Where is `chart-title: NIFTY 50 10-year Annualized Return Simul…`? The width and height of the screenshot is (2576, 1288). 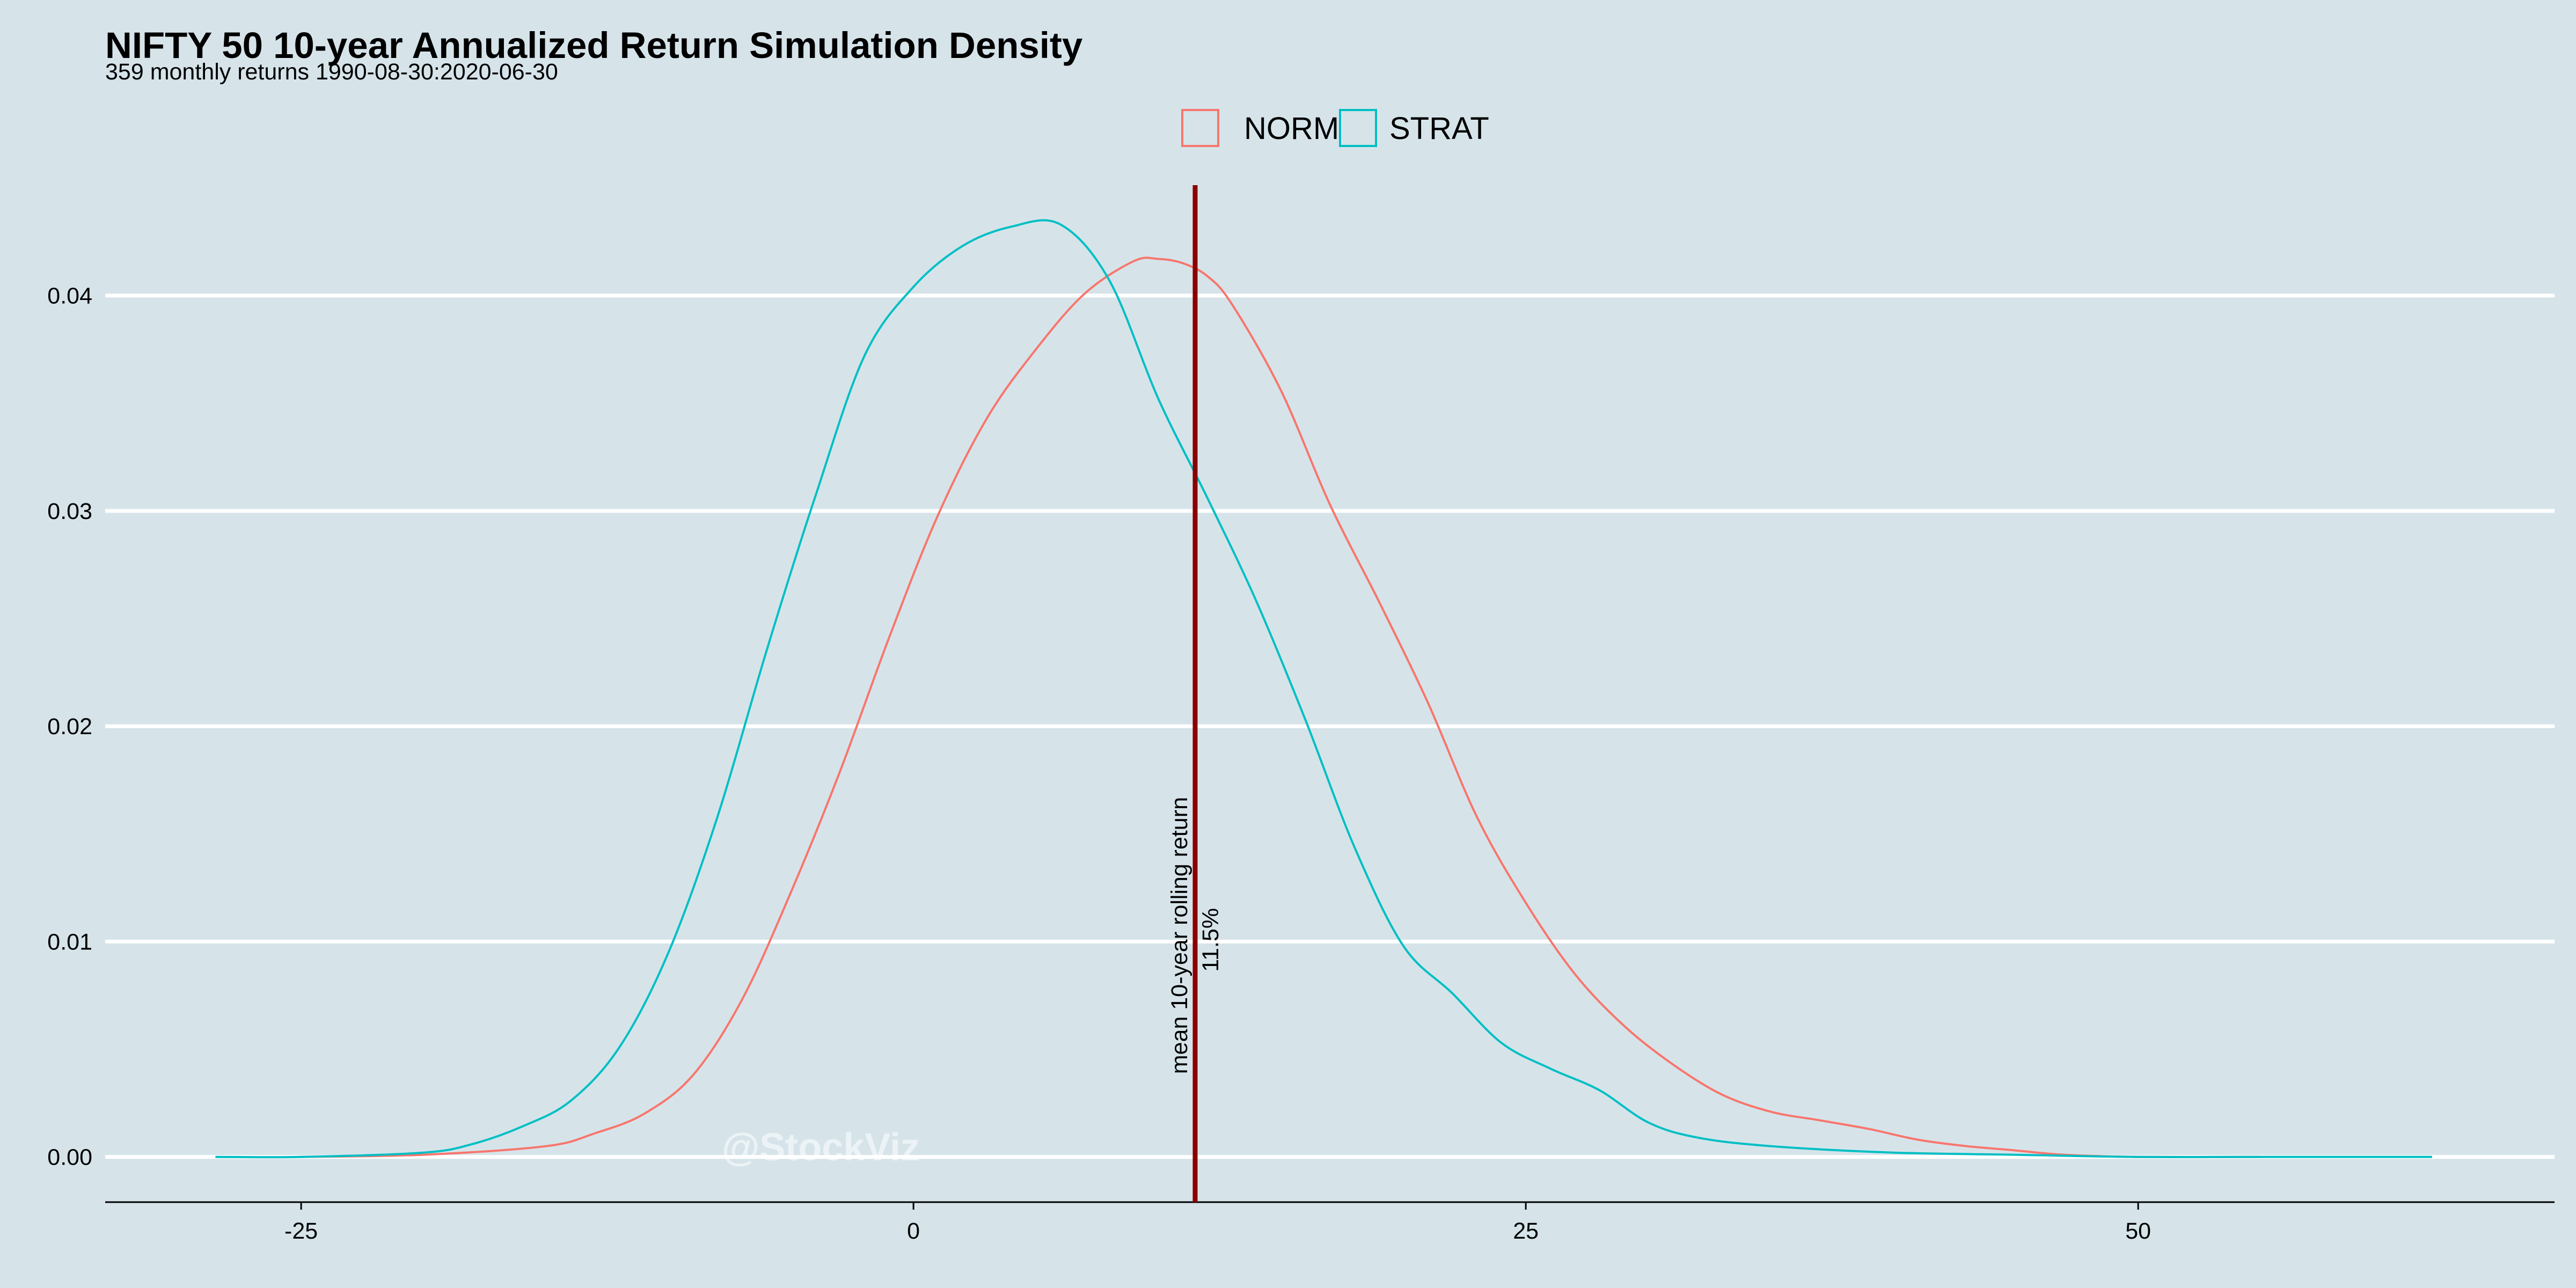 chart-title: NIFTY 50 10-year Annualized Return Simul… is located at coordinates (593, 45).